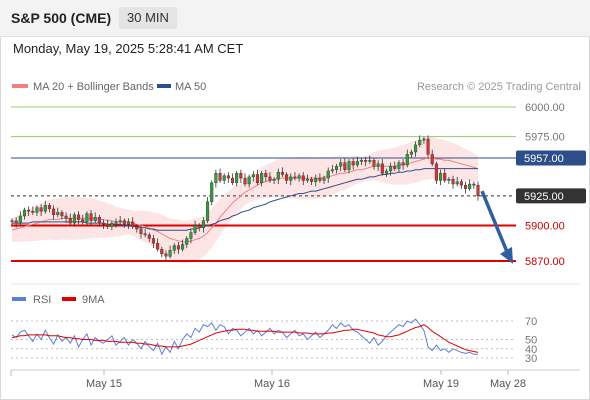 The image size is (590, 400). Describe the element at coordinates (148, 18) in the screenshot. I see `timeframe-badge: 30 MIN` at that location.